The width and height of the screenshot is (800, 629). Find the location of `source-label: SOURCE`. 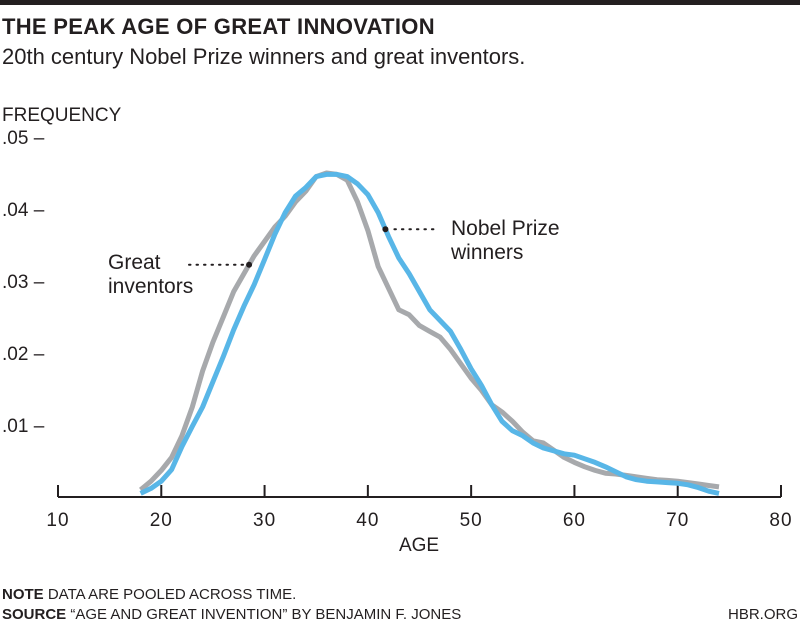

source-label: SOURCE is located at coordinates (34, 614).